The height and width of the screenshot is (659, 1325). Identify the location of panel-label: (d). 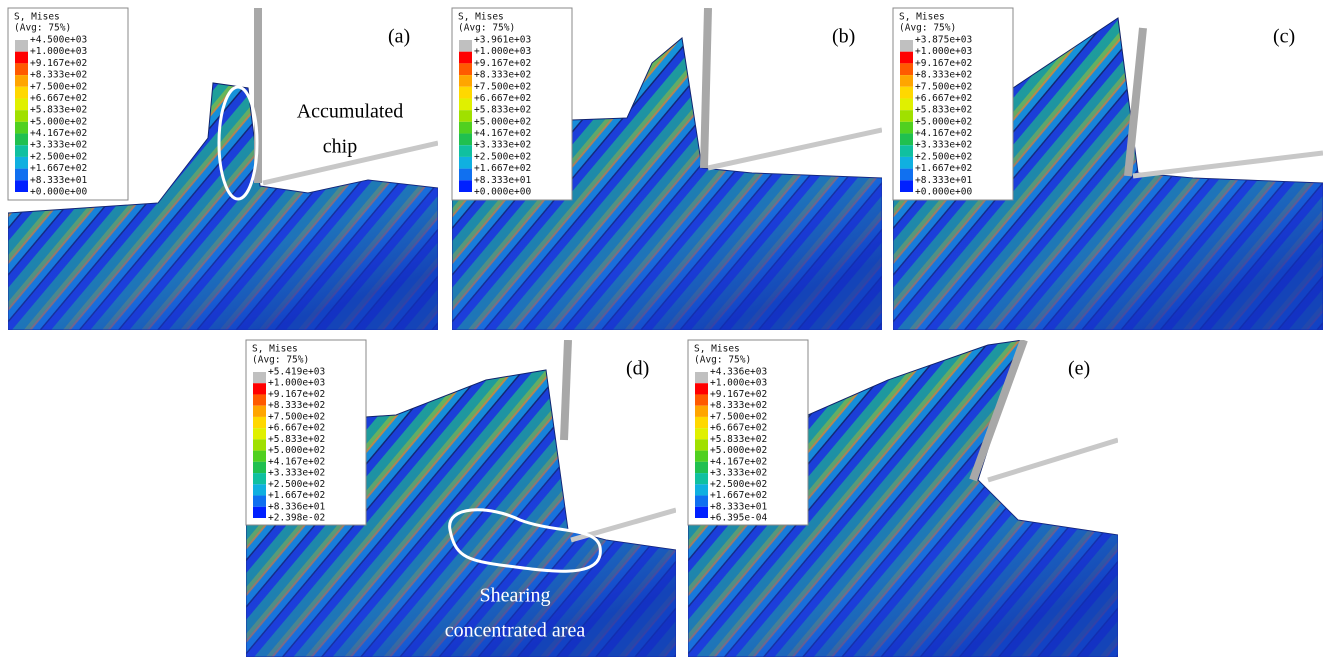
(637, 369).